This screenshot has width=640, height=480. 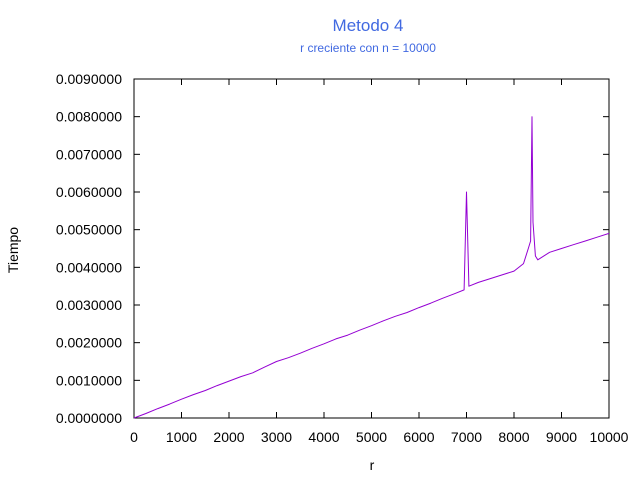 I want to click on y-axis-label: Tiempo, so click(x=13, y=250).